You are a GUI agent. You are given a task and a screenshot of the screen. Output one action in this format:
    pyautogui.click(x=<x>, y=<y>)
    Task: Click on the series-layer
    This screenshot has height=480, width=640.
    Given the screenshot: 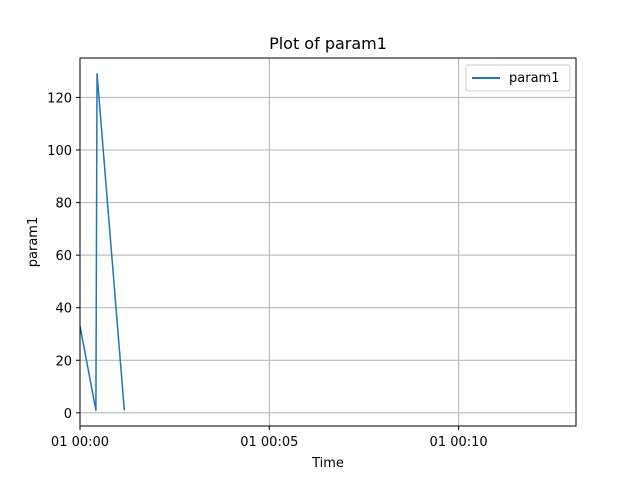 What is the action you would take?
    pyautogui.click(x=102, y=242)
    